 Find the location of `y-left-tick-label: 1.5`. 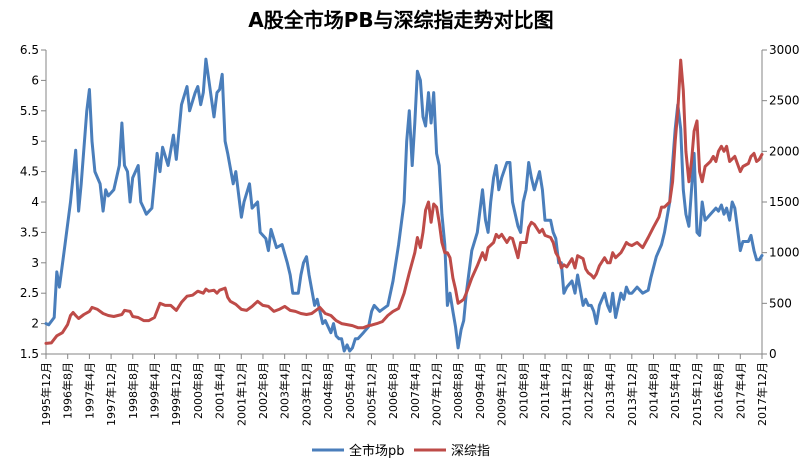

y-left-tick-label: 1.5 is located at coordinates (29, 354).